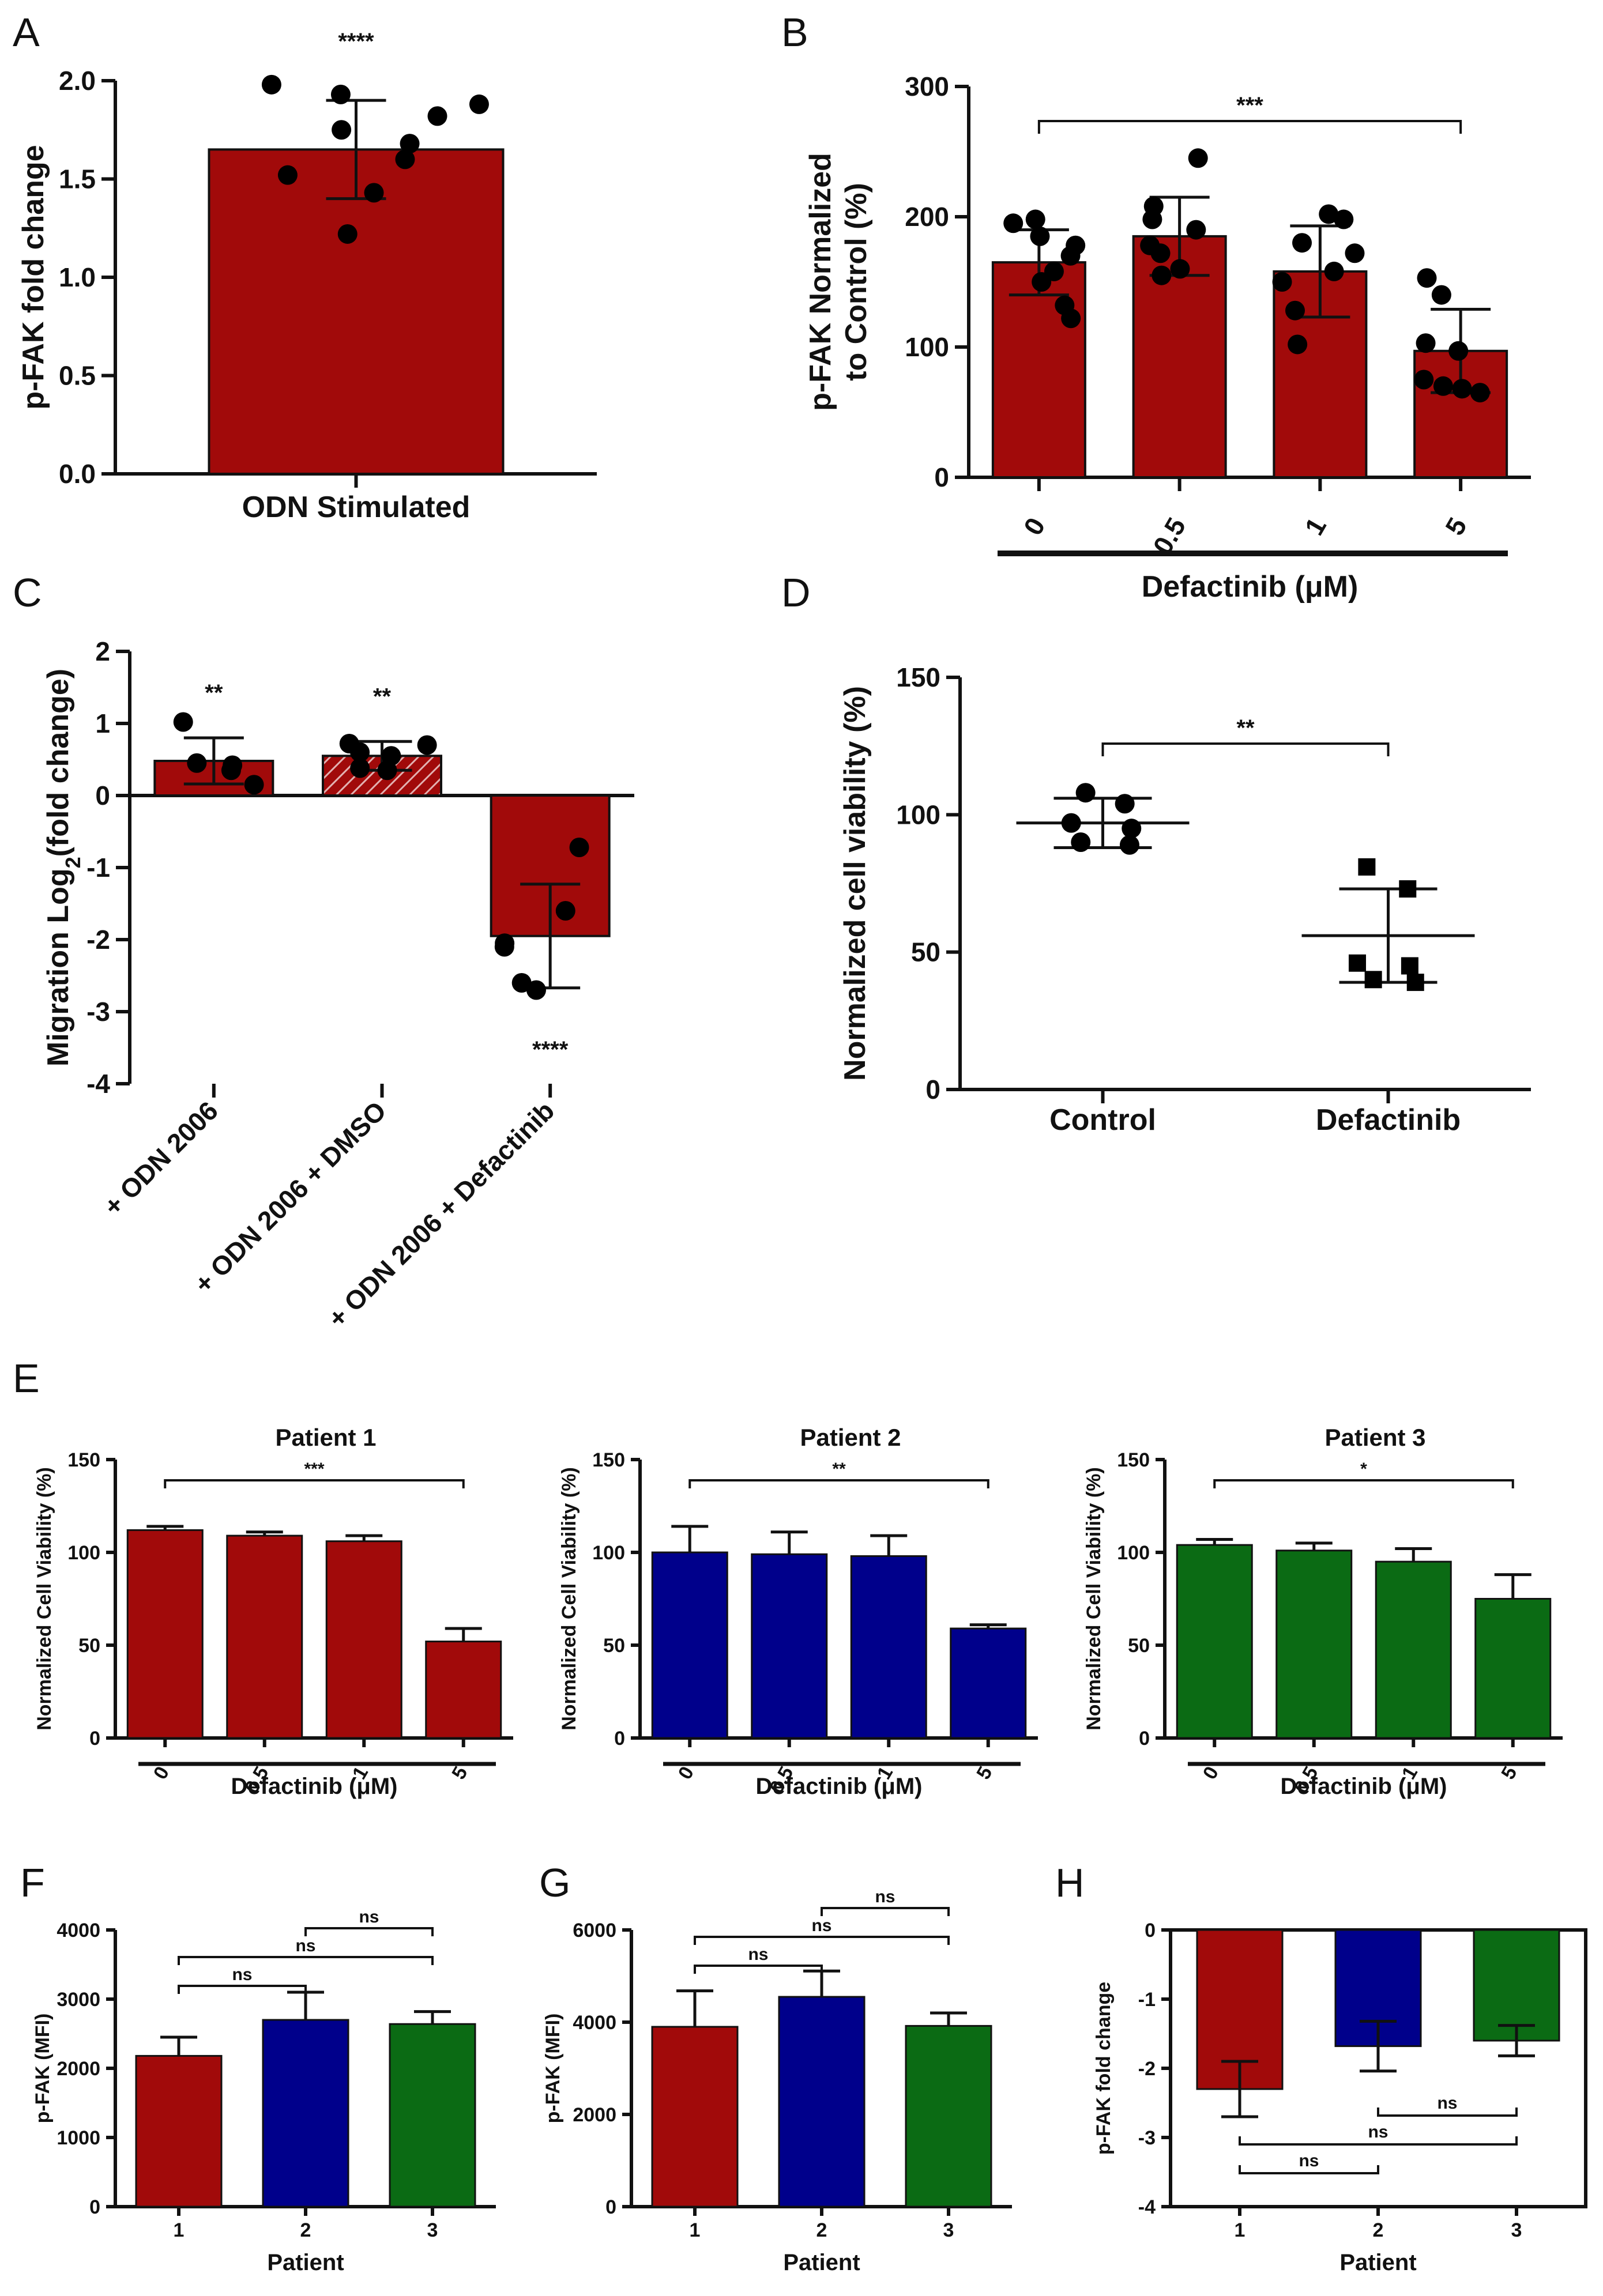 Image resolution: width=1603 pixels, height=2296 pixels. Describe the element at coordinates (357, 507) in the screenshot. I see `x-tick-label: ODN Stimulated` at that location.